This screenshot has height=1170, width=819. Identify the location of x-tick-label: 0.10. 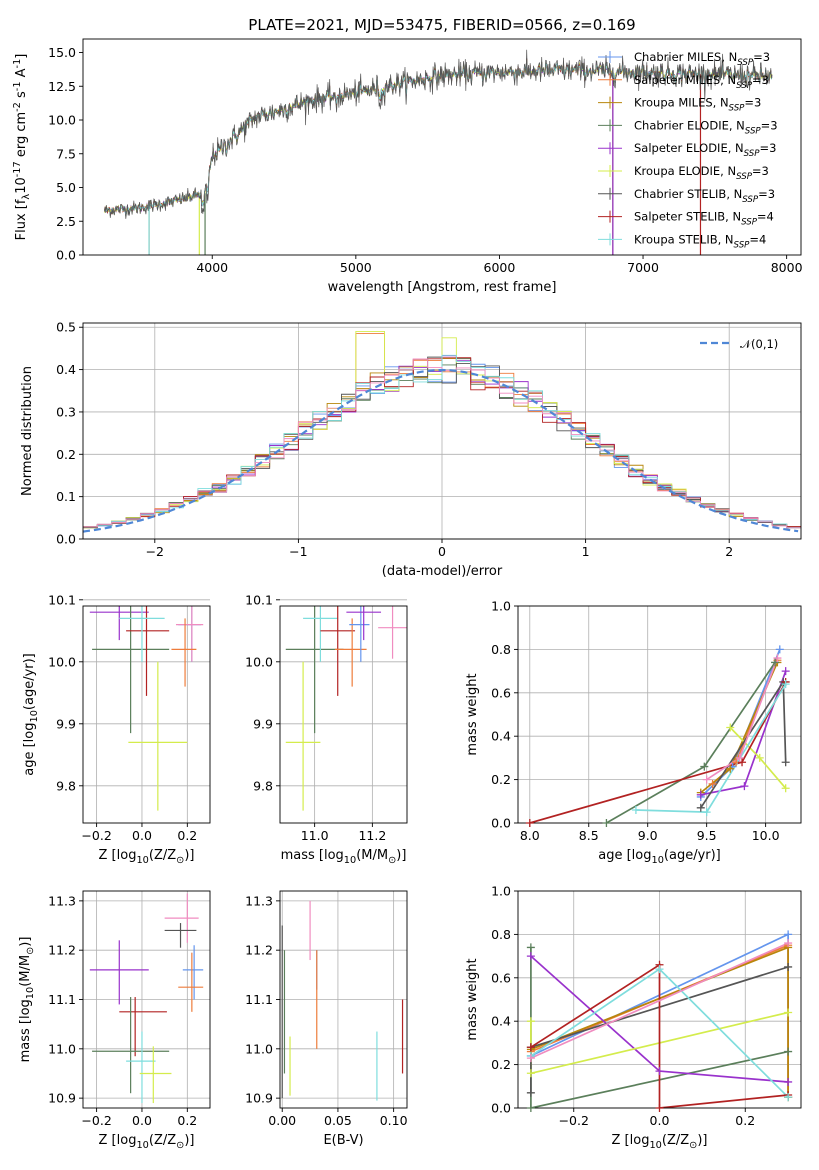
(394, 1120).